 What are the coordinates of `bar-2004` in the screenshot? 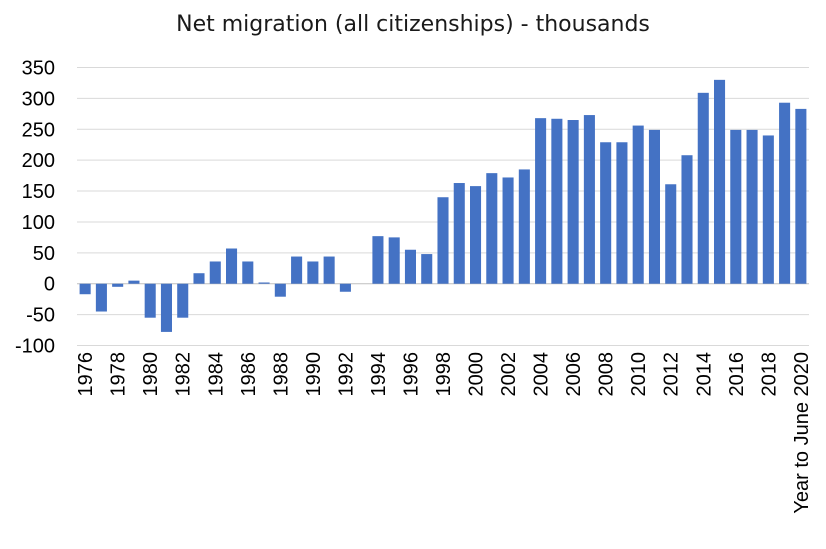 It's located at (541, 201).